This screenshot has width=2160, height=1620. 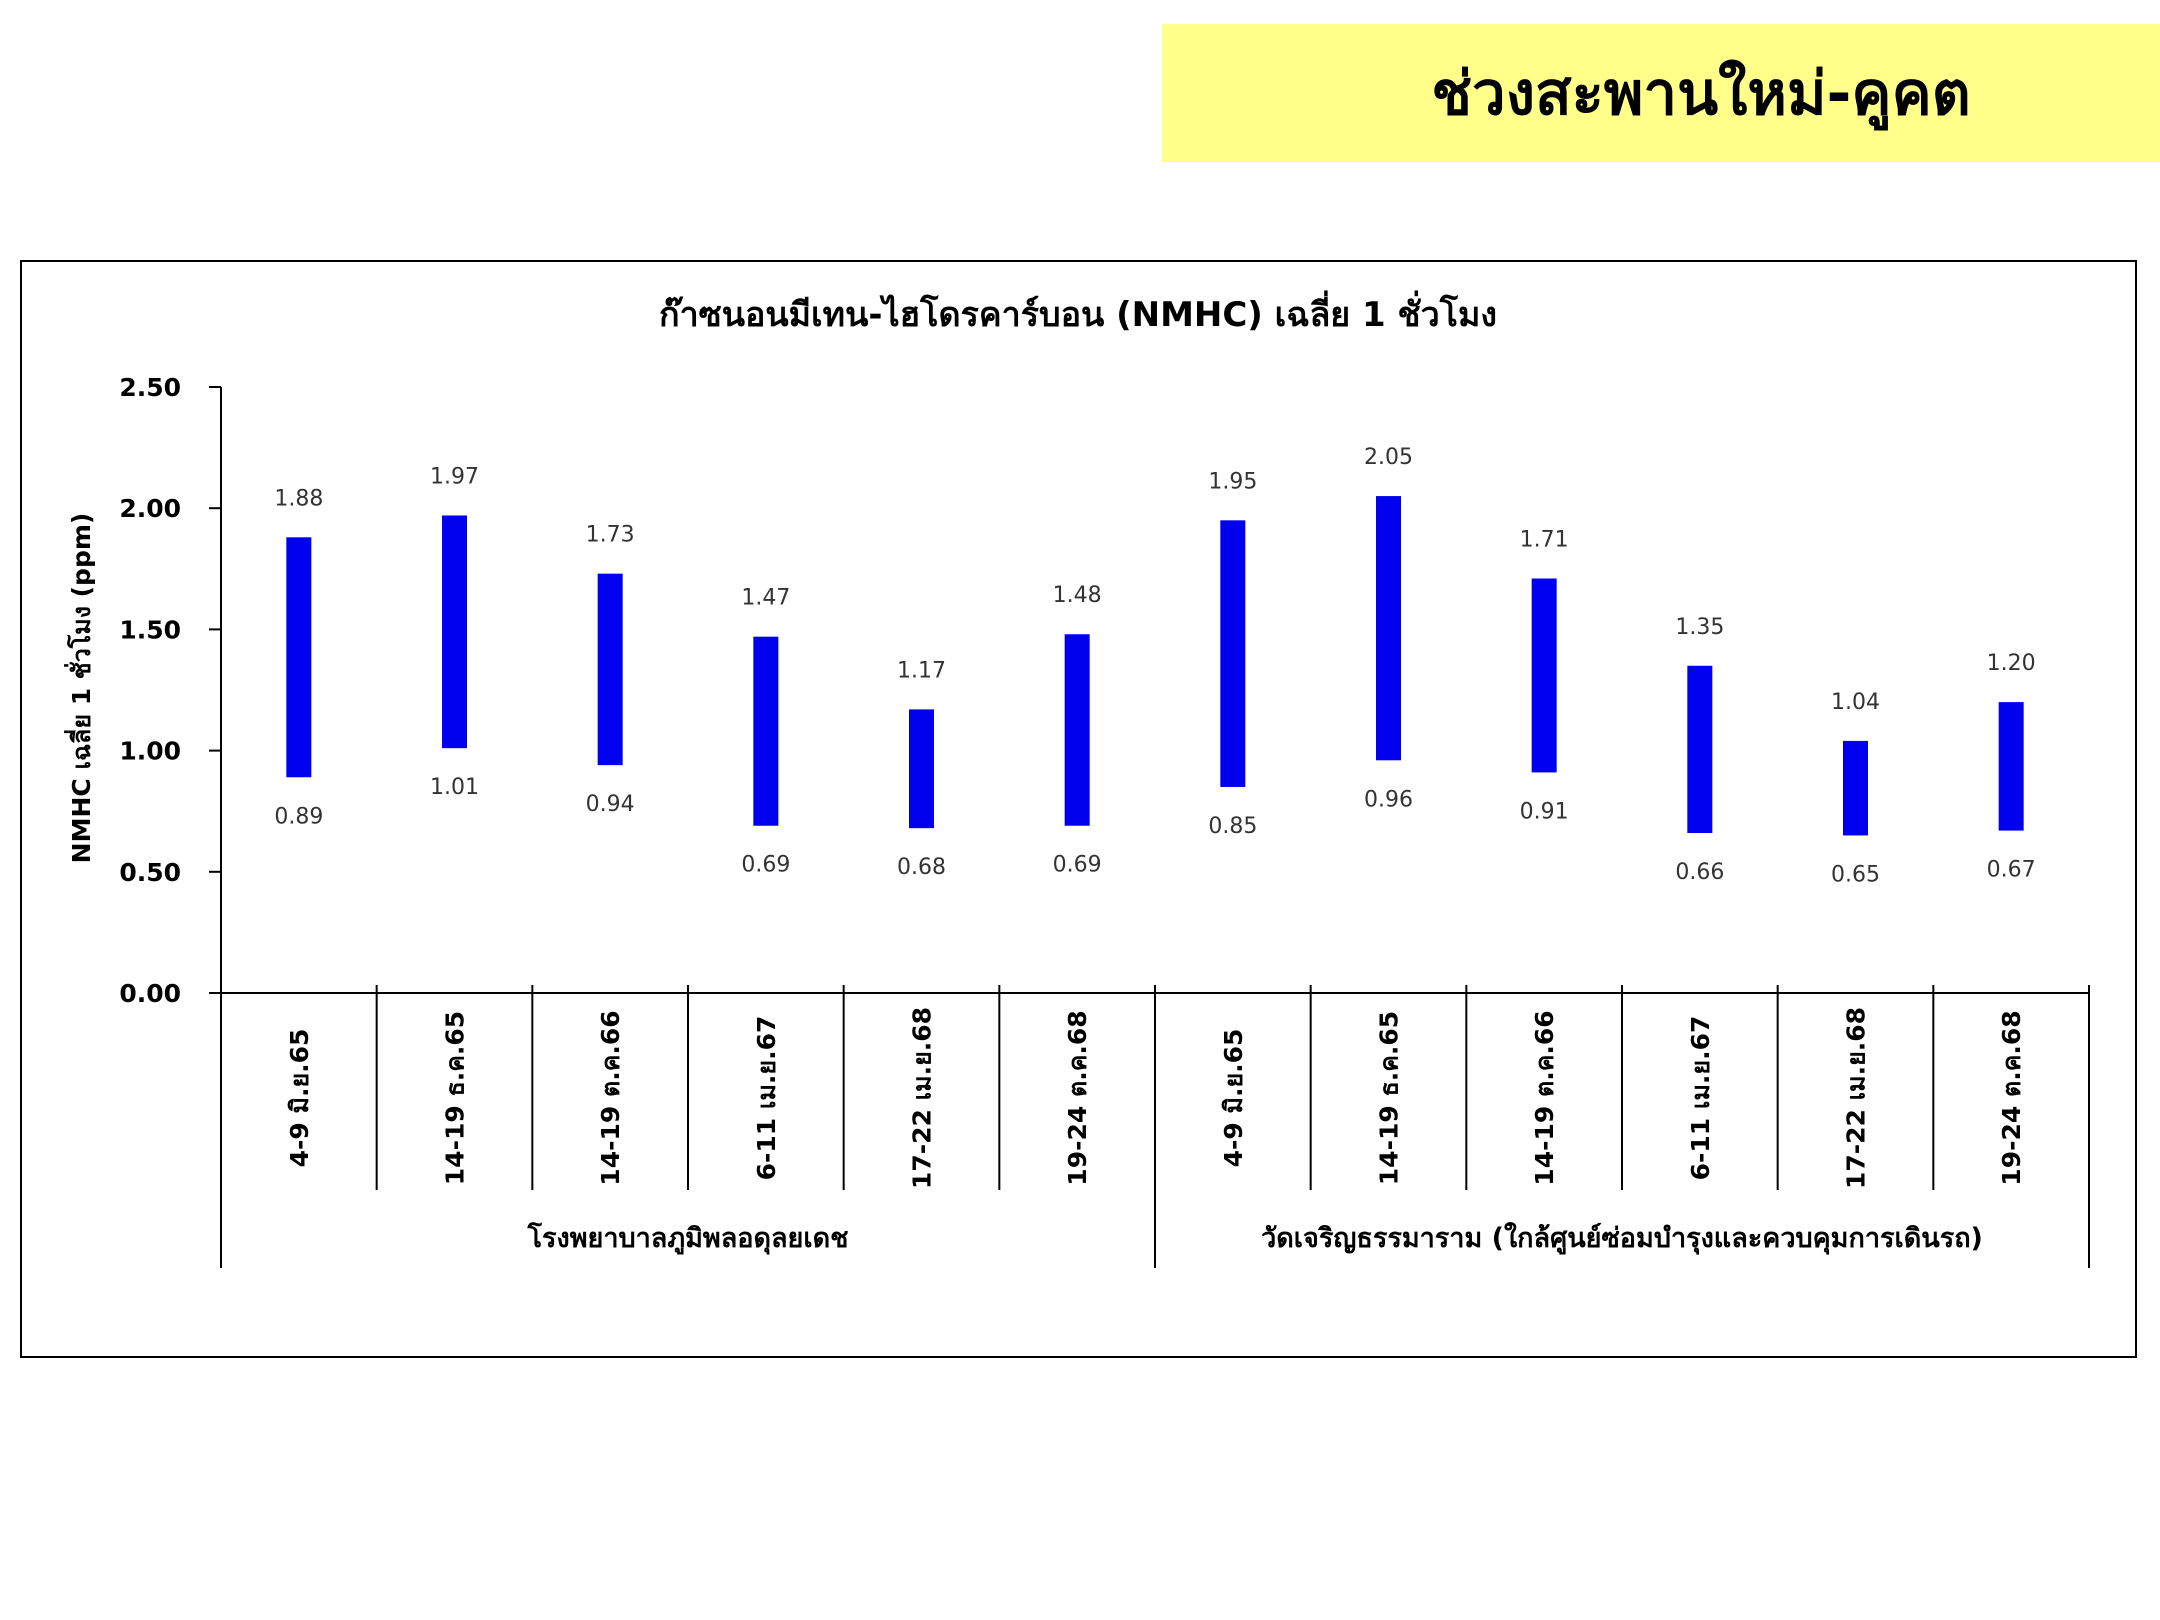 What do you see at coordinates (610, 804) in the screenshot?
I see `min-data-label: 0.94` at bounding box center [610, 804].